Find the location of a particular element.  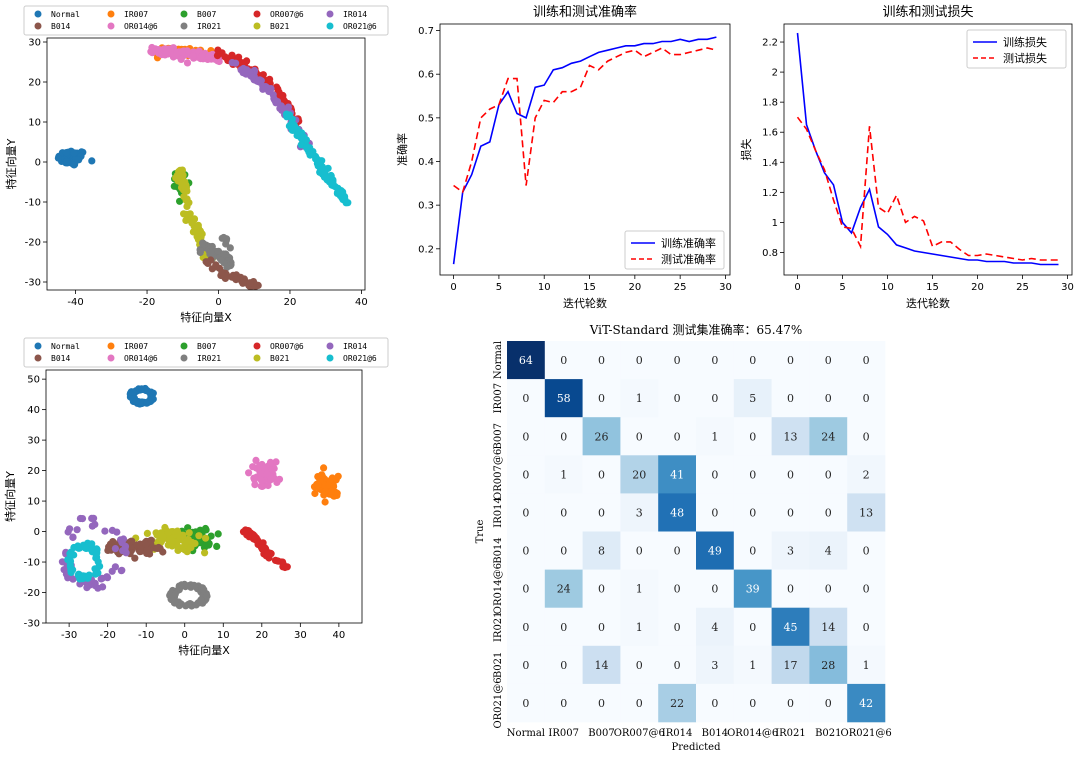

legend-label: IR007 is located at coordinates (136, 346).